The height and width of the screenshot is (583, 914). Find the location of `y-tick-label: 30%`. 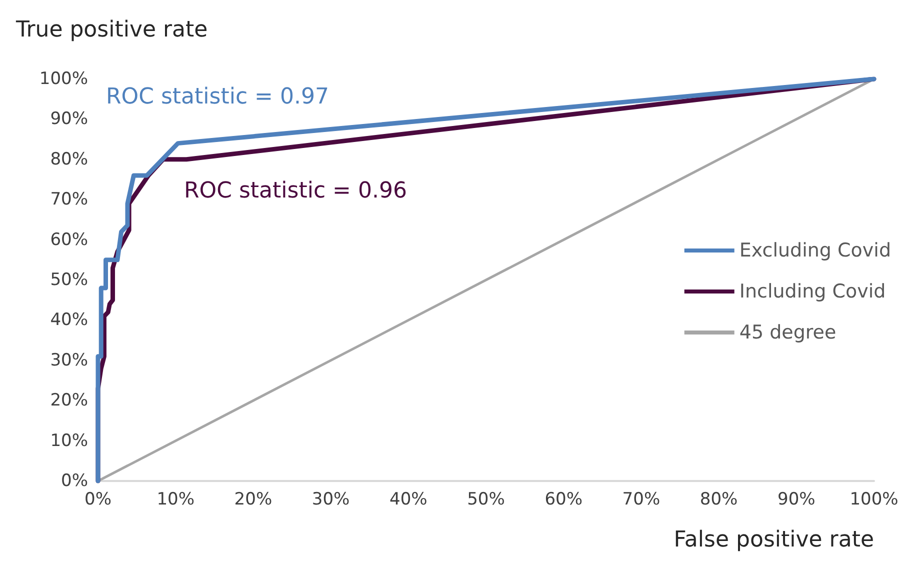

y-tick-label: 30% is located at coordinates (69, 360).